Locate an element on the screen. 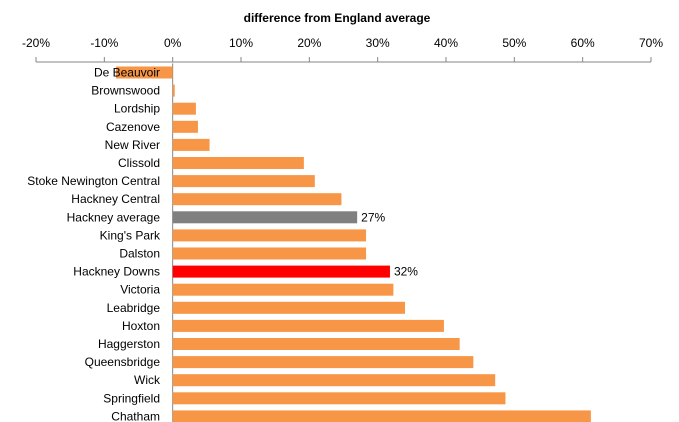 This screenshot has width=679, height=422. category-label: Chatham is located at coordinates (135, 415).